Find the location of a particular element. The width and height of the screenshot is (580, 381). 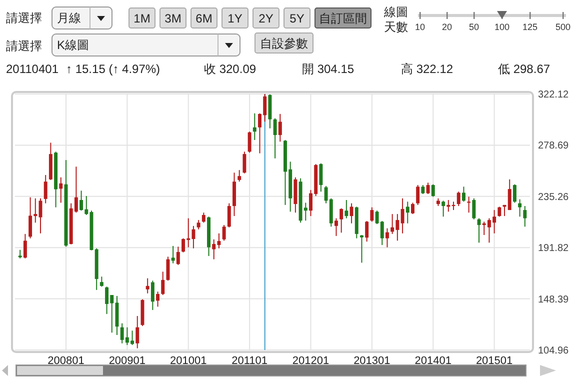

y-tick-label: 278.69 is located at coordinates (554, 146).